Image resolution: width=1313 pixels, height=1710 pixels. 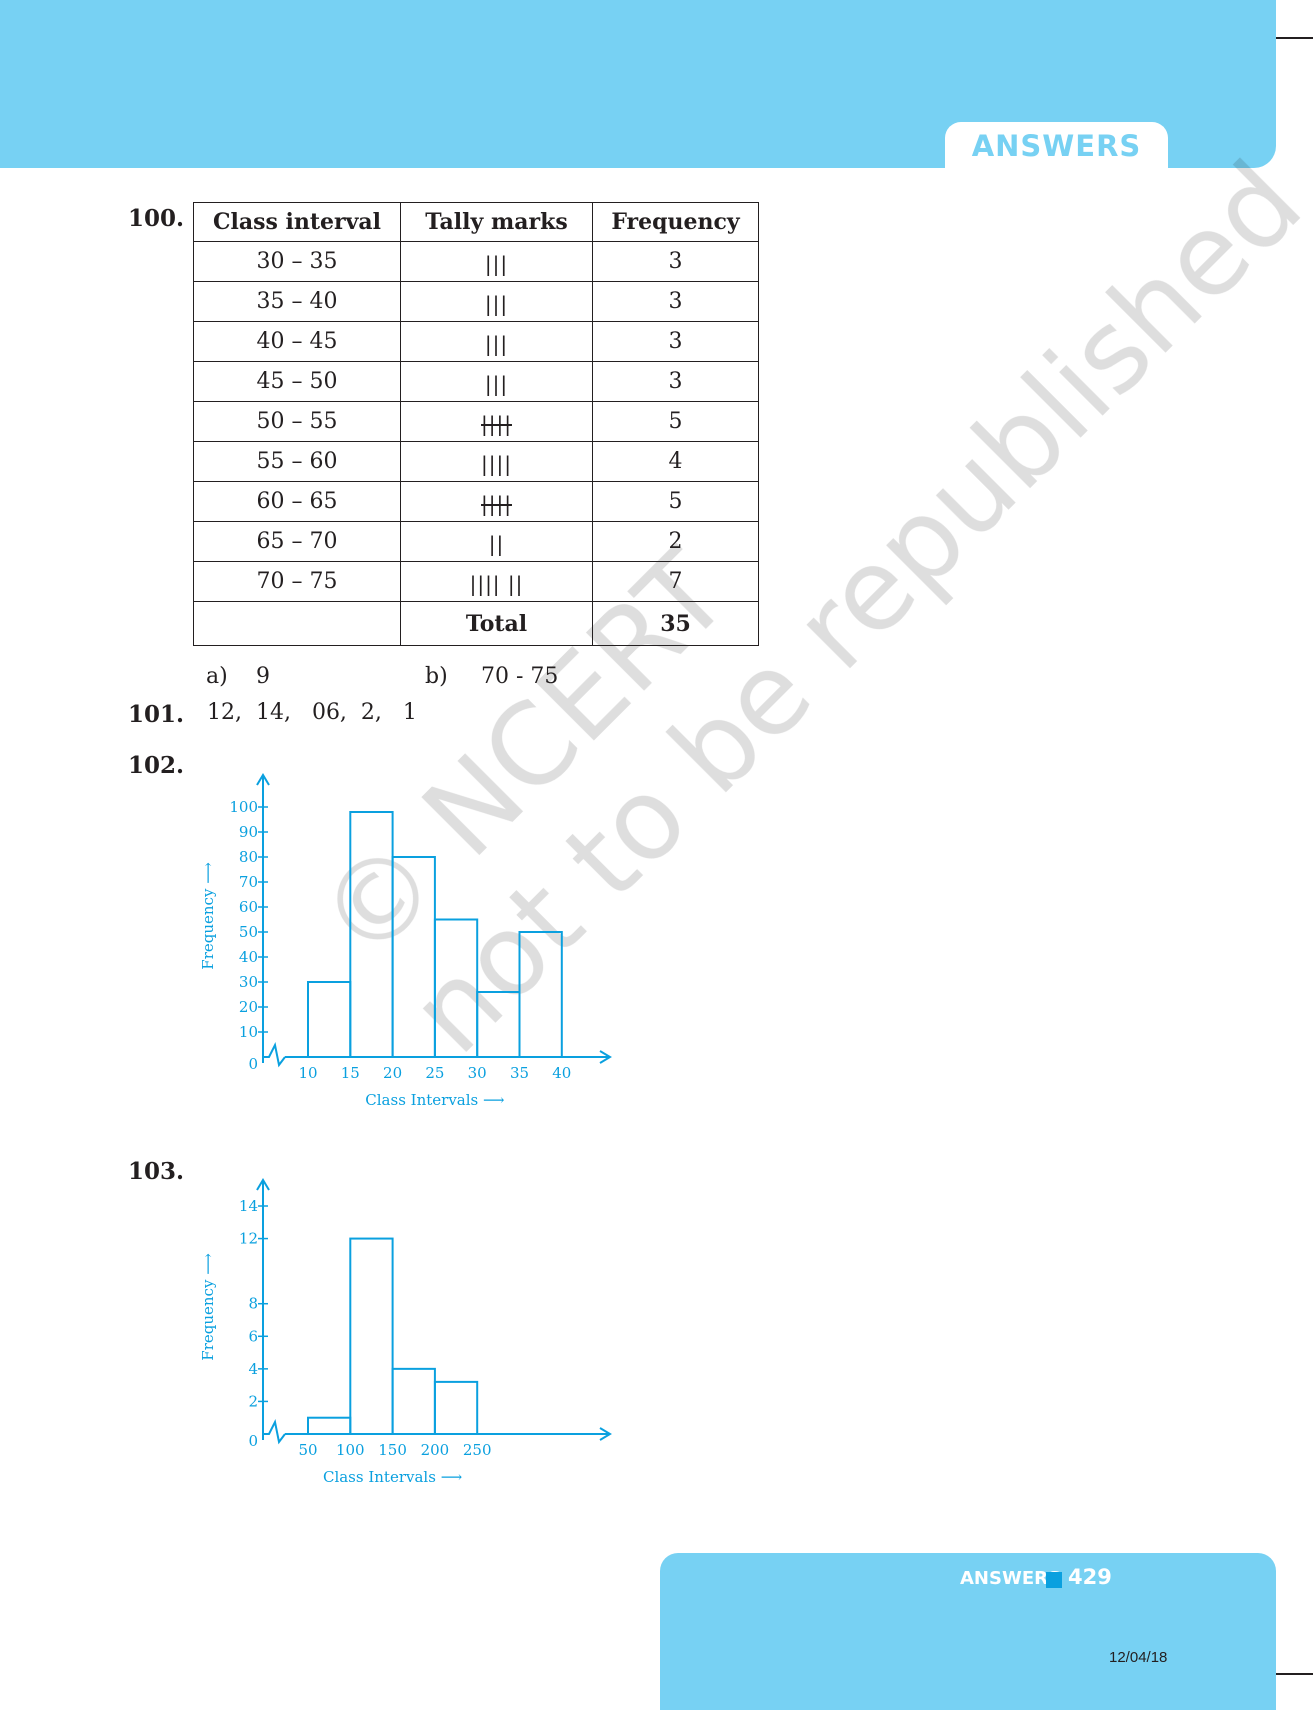 I want to click on y-tick-label: 20, so click(x=248, y=1007).